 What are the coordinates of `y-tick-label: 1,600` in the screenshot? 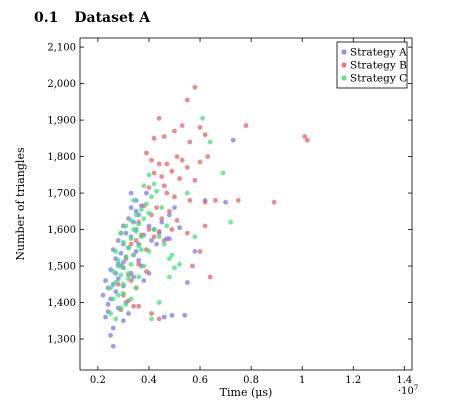 It's located at (61, 230).